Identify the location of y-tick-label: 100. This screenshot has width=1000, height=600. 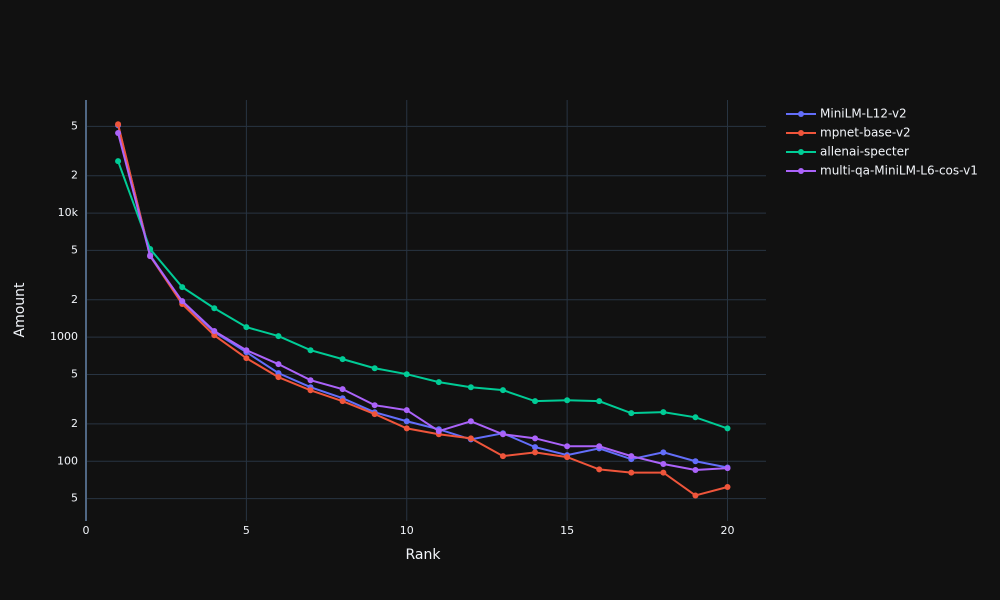
(67, 460).